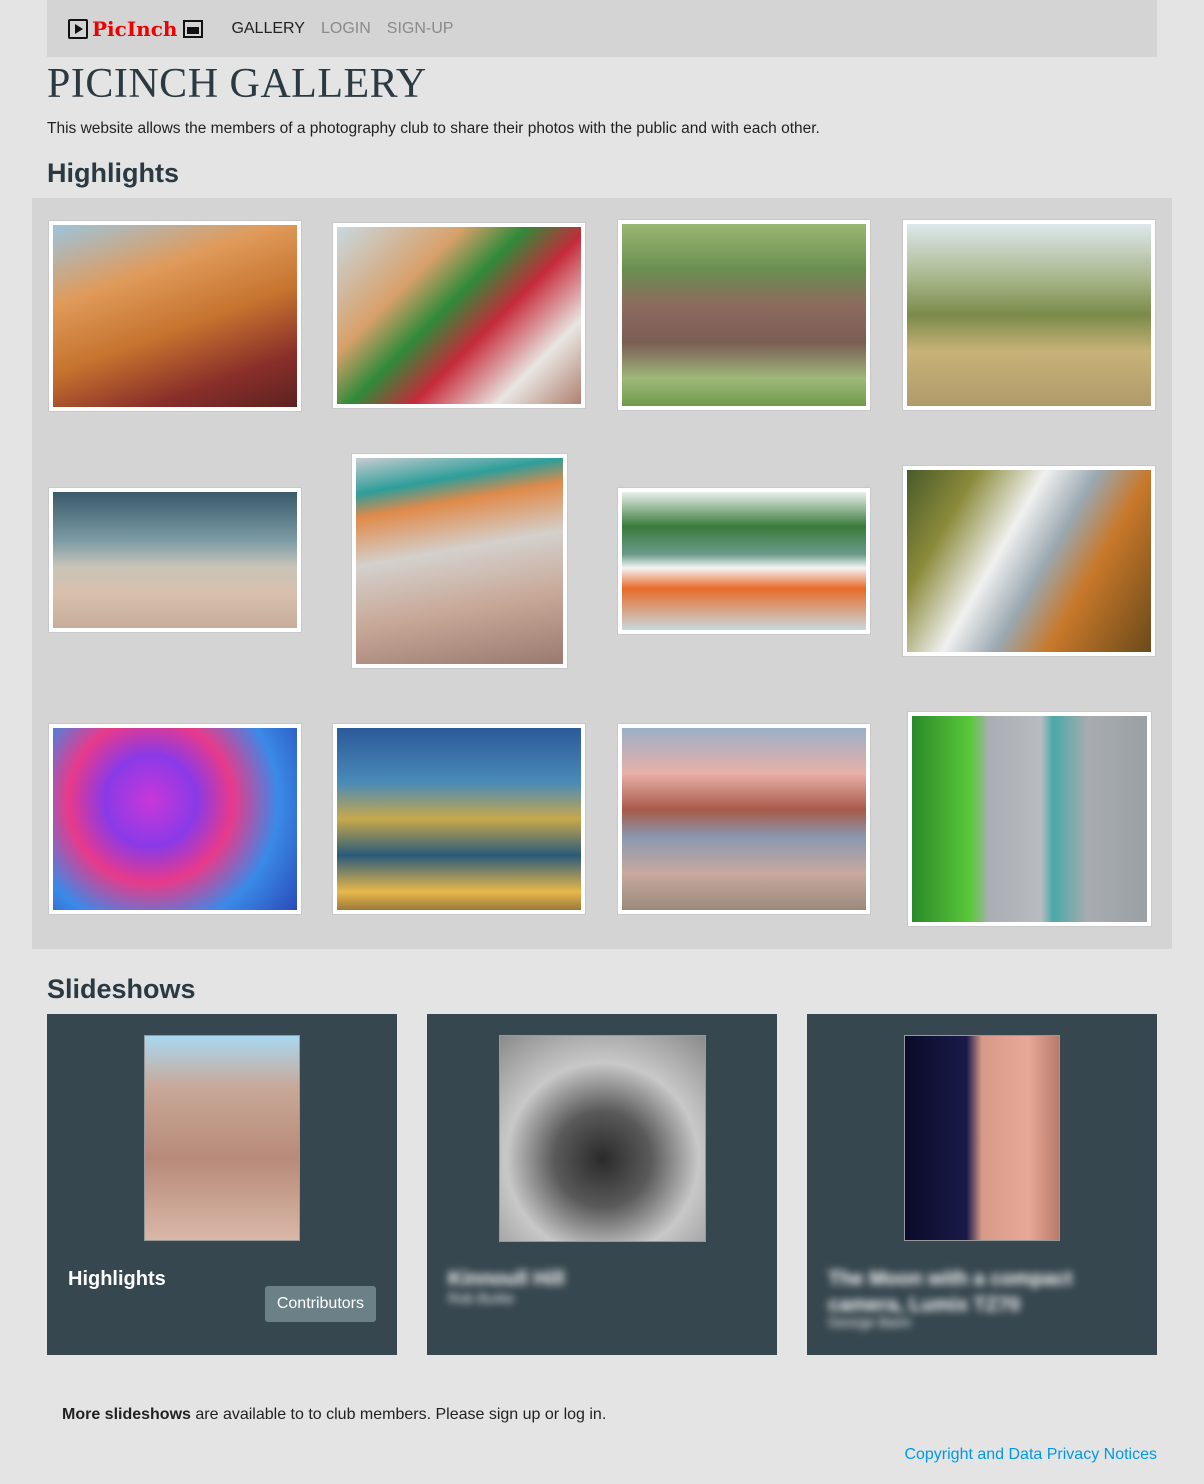  Describe the element at coordinates (320, 1304) in the screenshot. I see `contributors-button: Contributors` at that location.